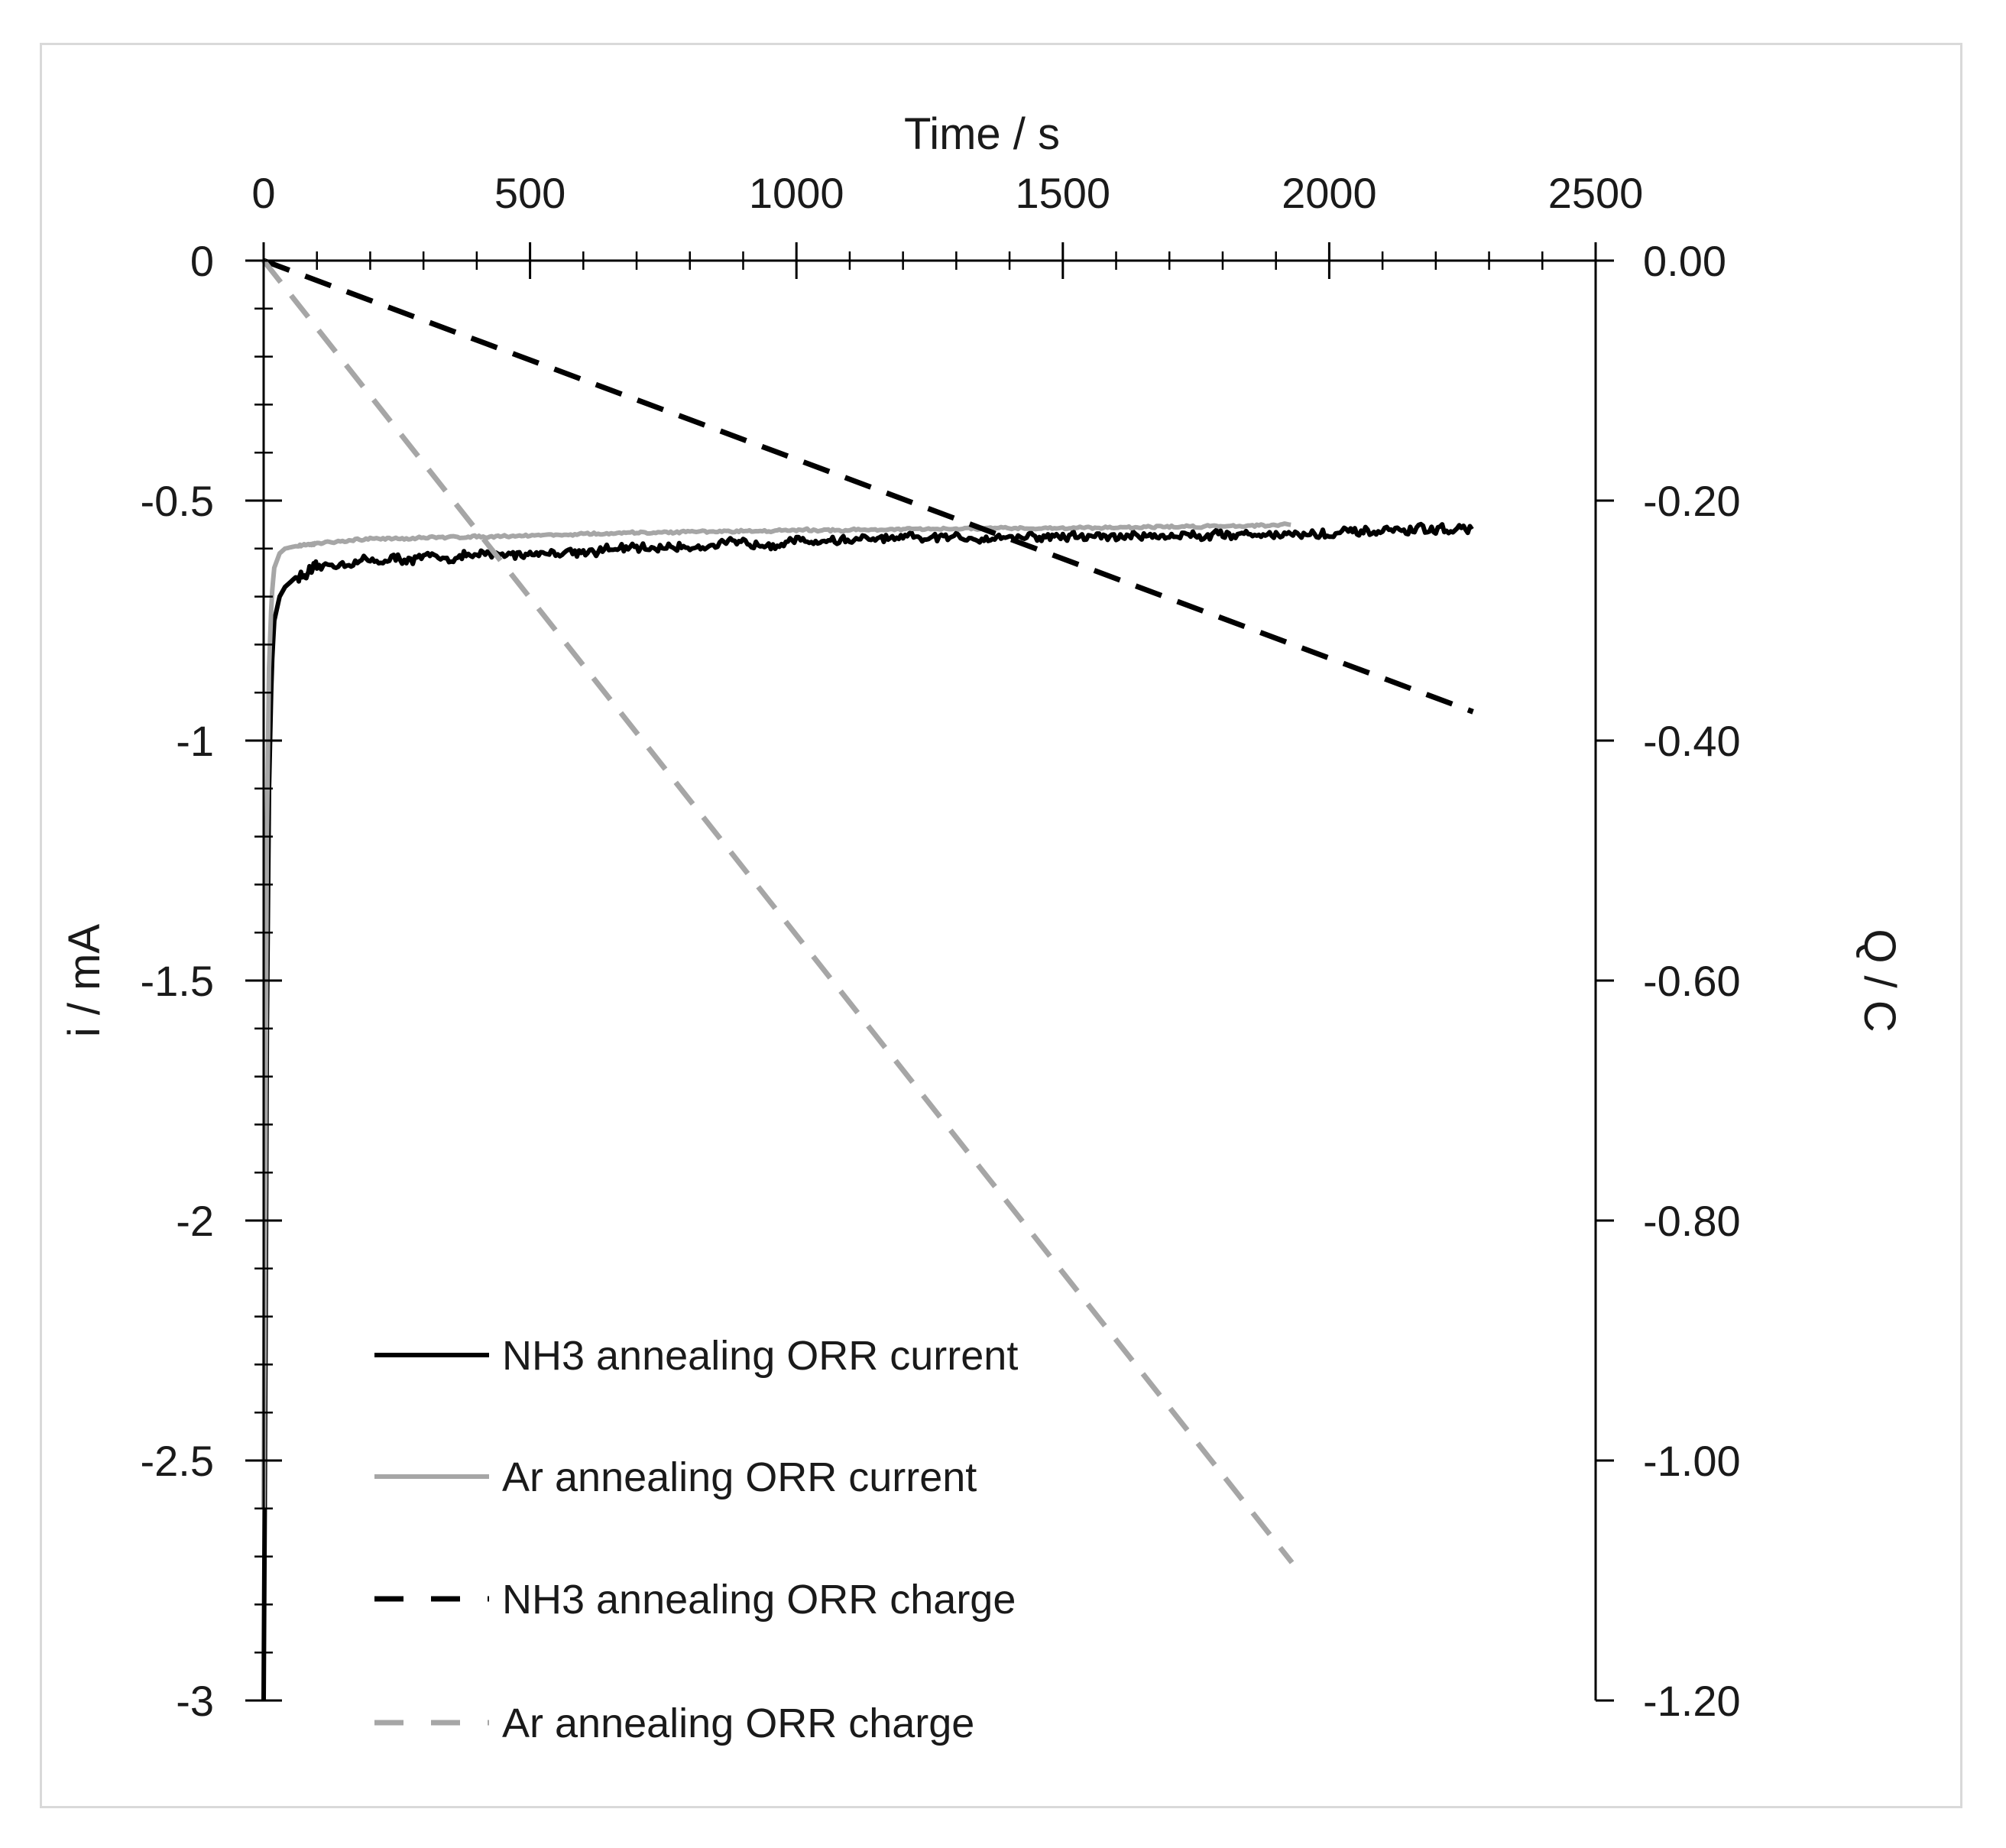  I want to click on x-tick-label: 500, so click(530, 193).